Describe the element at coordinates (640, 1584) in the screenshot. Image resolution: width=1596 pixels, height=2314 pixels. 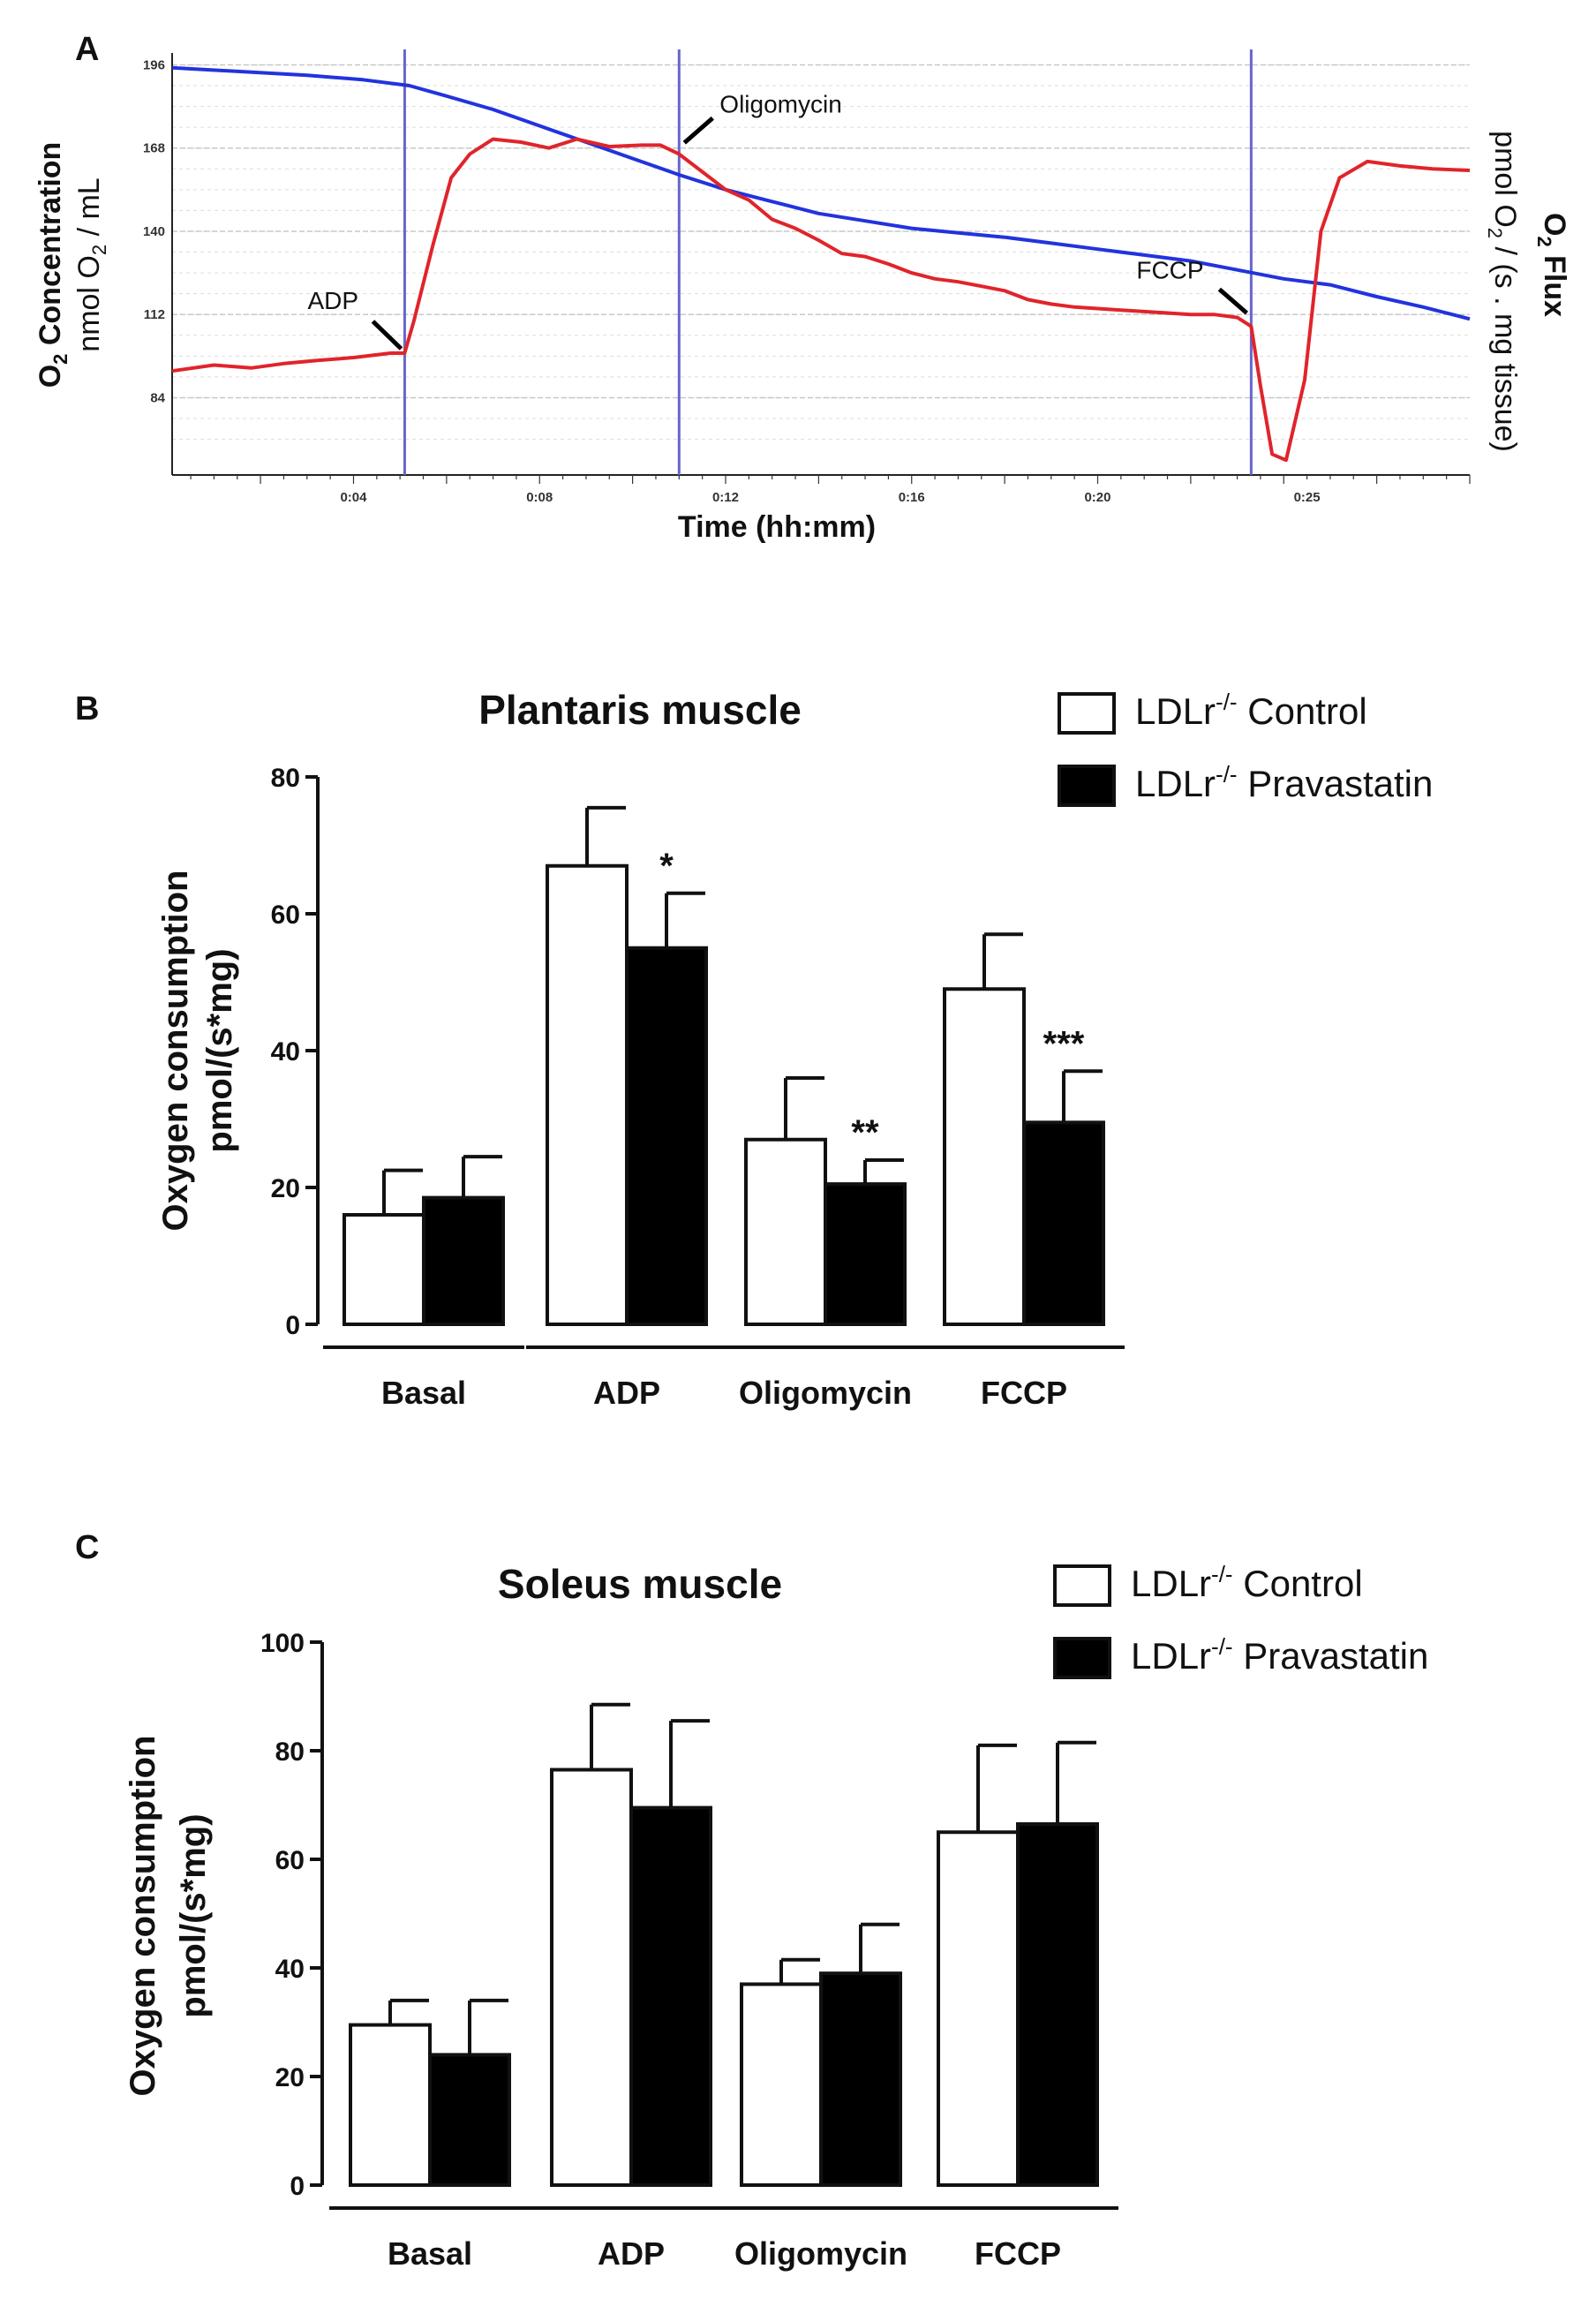
I see `chart-title: Soleus muscle` at that location.